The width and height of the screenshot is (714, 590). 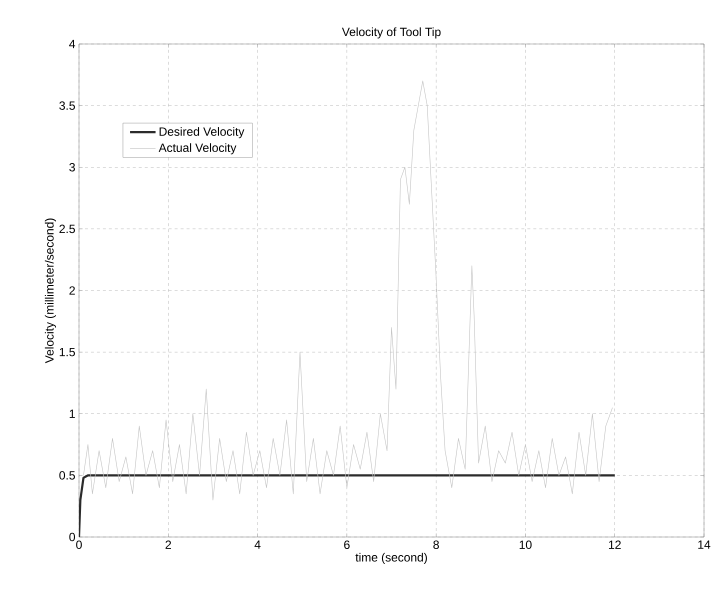 I want to click on y-tick-label: 0, so click(x=72, y=537).